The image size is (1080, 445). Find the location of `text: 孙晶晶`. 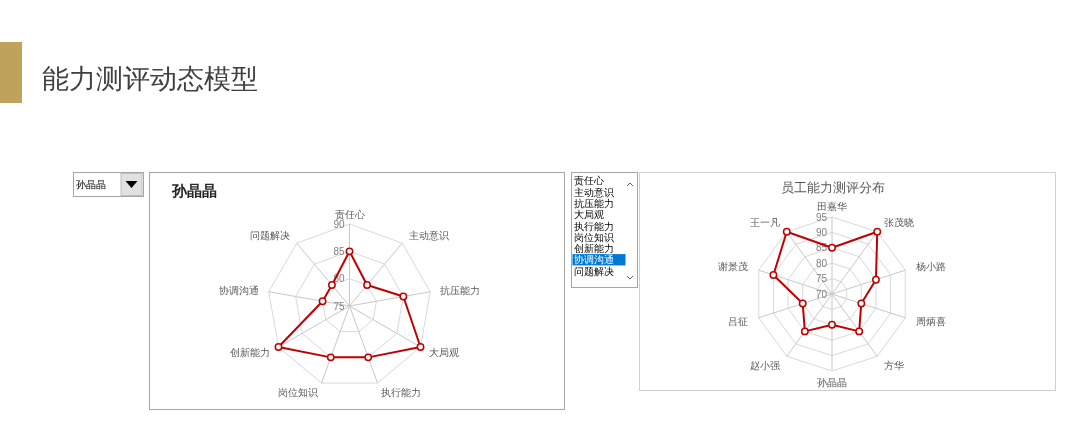

text: 孙晶晶 is located at coordinates (91, 184).